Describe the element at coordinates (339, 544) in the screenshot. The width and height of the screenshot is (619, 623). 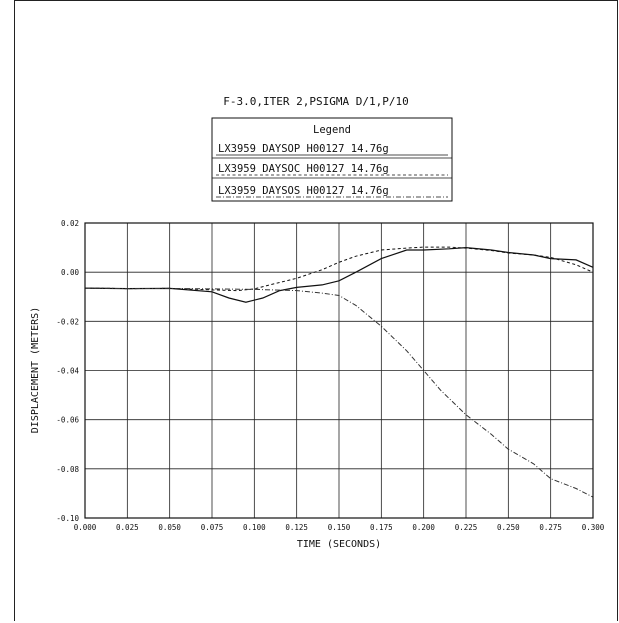
I see `x-axis-label: TIME (SECONDS)` at that location.